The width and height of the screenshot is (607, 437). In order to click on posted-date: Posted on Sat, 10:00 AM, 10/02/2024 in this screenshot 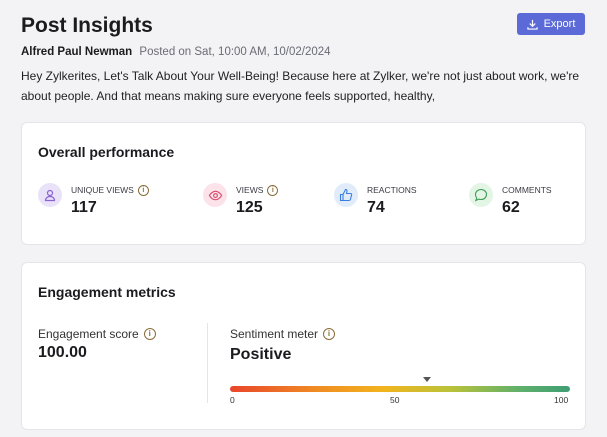, I will do `click(235, 52)`.